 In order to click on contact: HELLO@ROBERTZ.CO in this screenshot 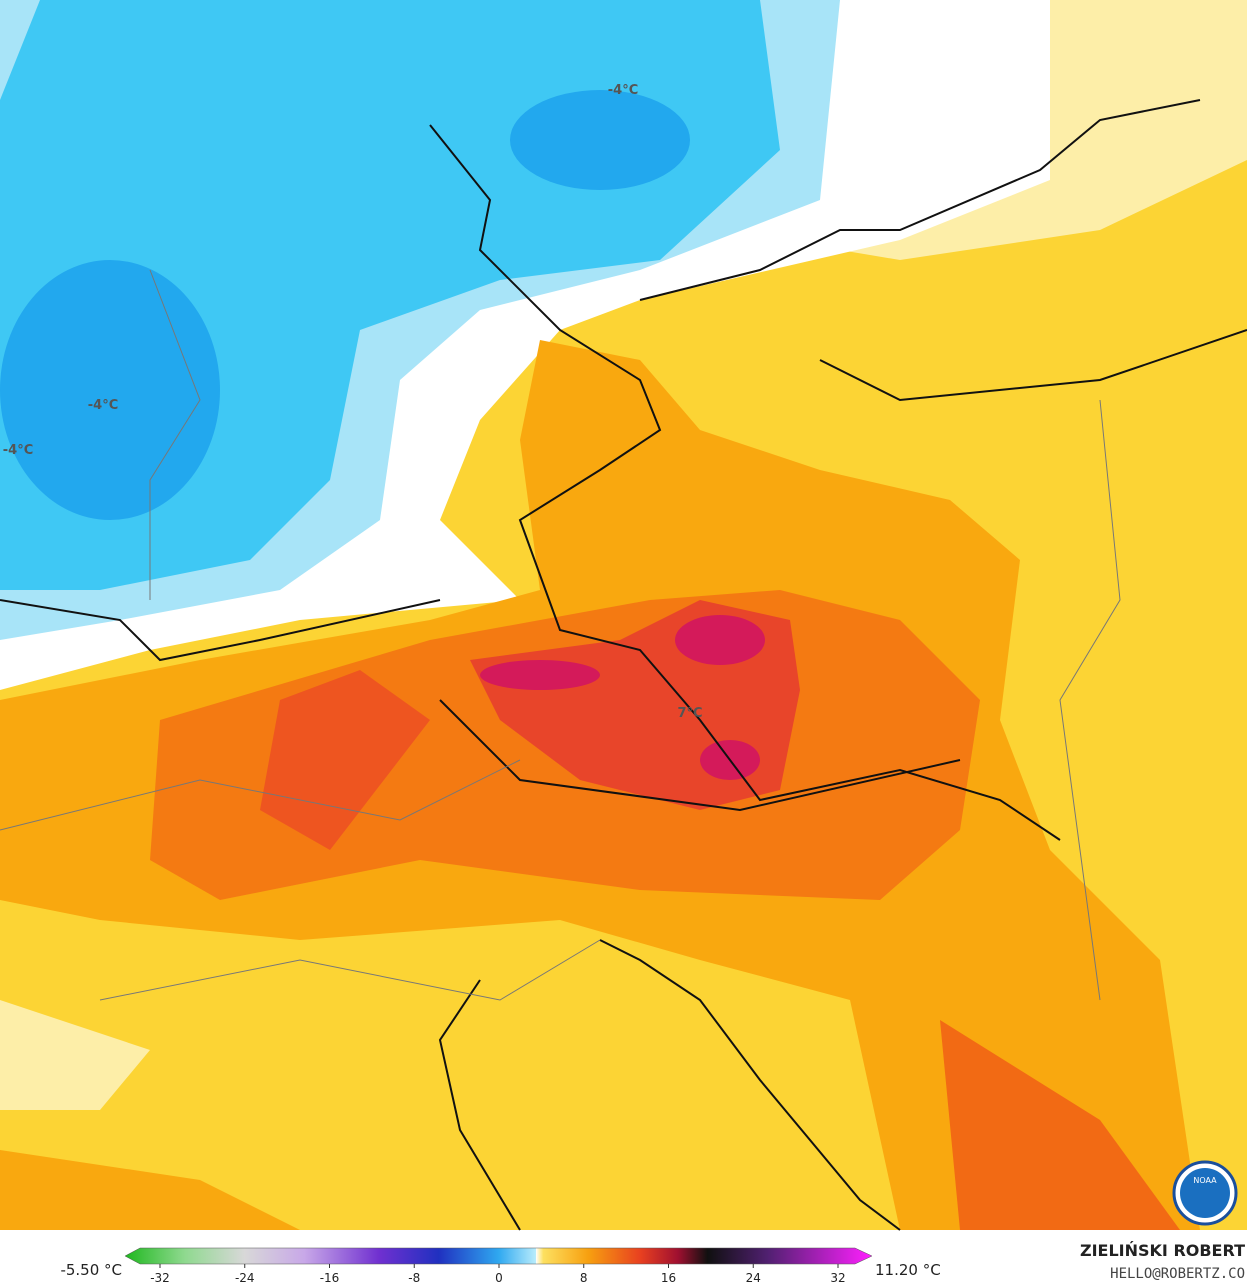, I will do `click(1177, 1274)`.